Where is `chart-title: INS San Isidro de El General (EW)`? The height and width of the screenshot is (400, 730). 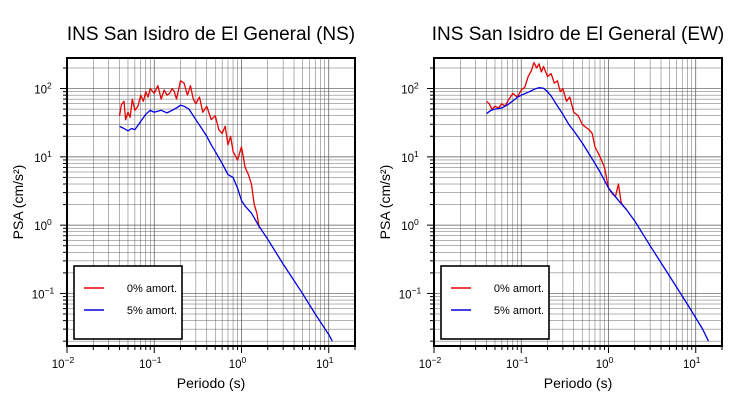 chart-title: INS San Isidro de El General (EW) is located at coordinates (578, 34).